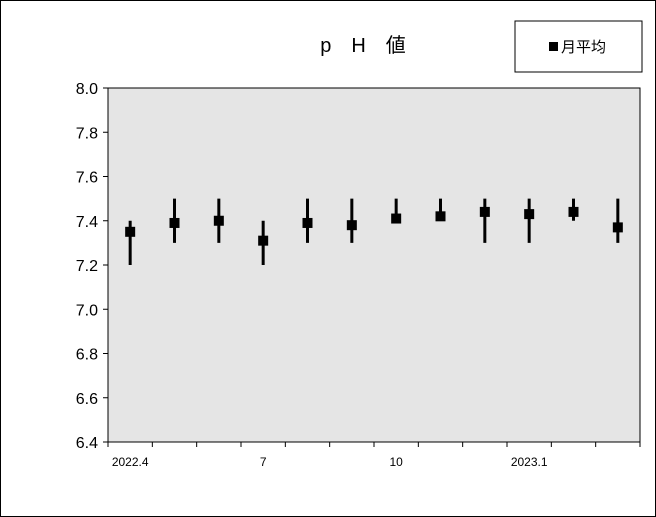 This screenshot has width=656, height=517. What do you see at coordinates (263, 462) in the screenshot?
I see `x-tick-label: 7` at bounding box center [263, 462].